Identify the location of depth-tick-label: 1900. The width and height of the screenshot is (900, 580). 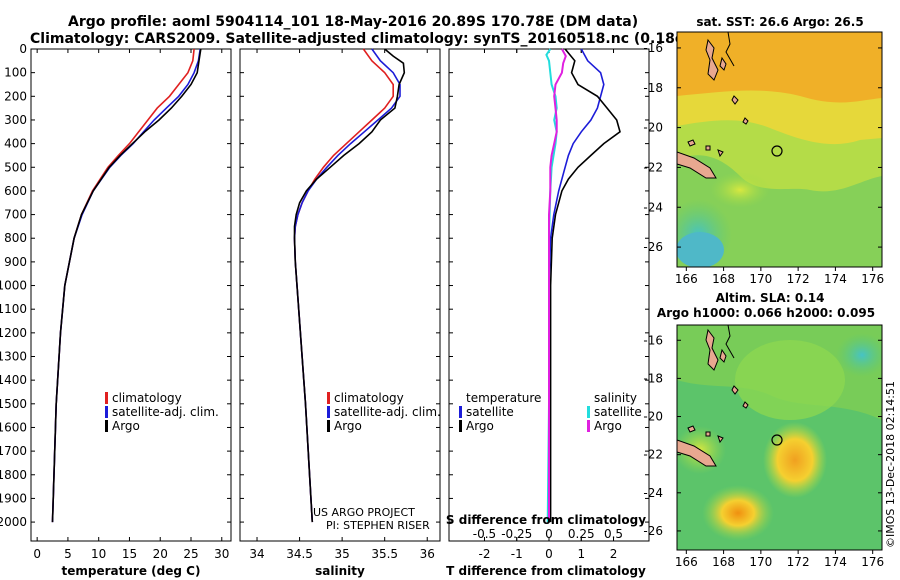
(13, 498).